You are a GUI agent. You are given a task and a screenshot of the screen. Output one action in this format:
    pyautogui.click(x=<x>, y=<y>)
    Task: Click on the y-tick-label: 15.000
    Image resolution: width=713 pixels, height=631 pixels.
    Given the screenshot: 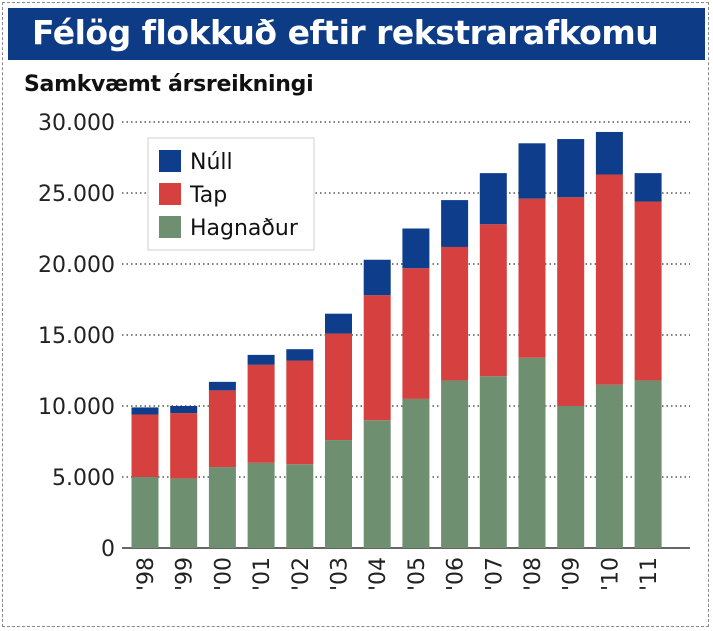 What is the action you would take?
    pyautogui.click(x=76, y=336)
    